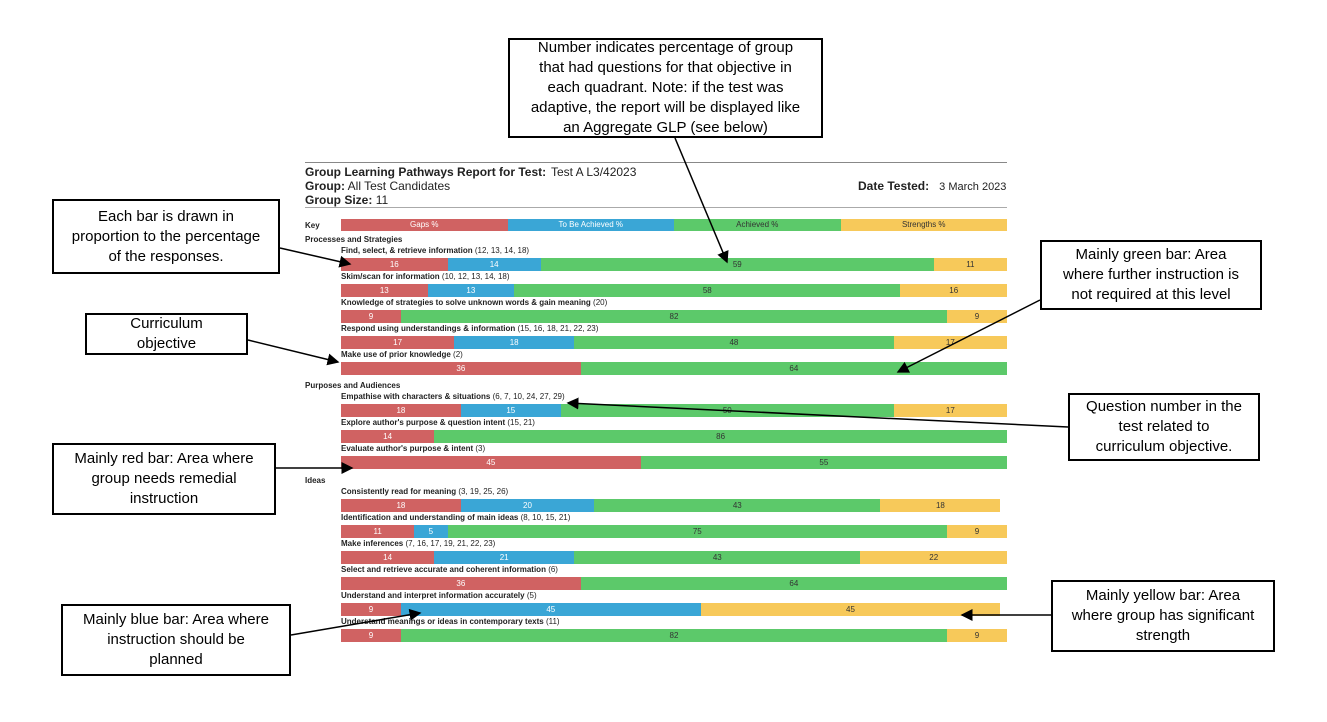  I want to click on bar-segment: 64, so click(793, 583).